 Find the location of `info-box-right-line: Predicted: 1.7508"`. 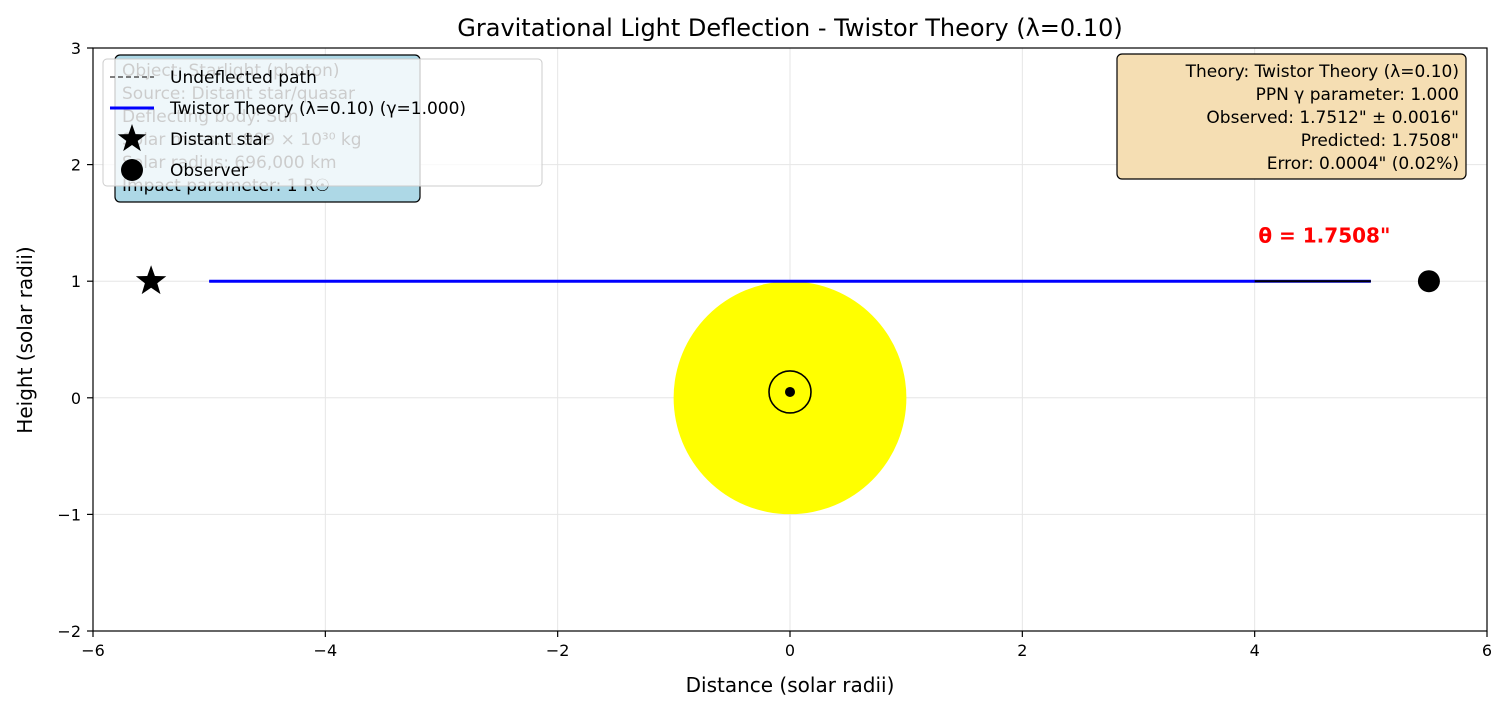

info-box-right-line: Predicted: 1.7508" is located at coordinates (1380, 141).